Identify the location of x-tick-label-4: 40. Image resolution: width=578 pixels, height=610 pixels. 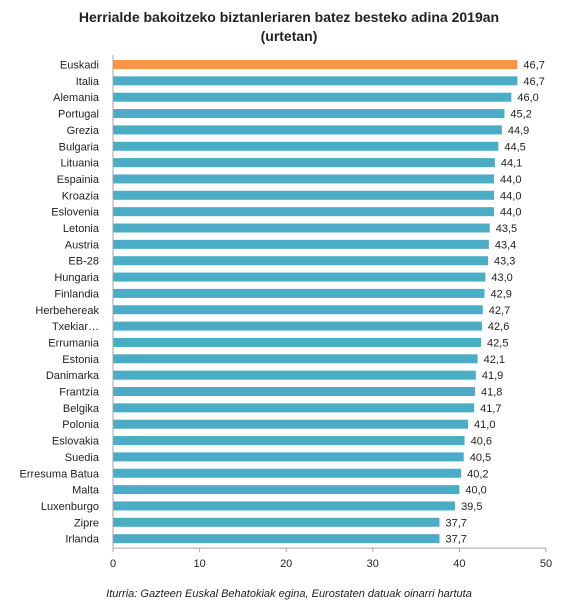
(459, 564).